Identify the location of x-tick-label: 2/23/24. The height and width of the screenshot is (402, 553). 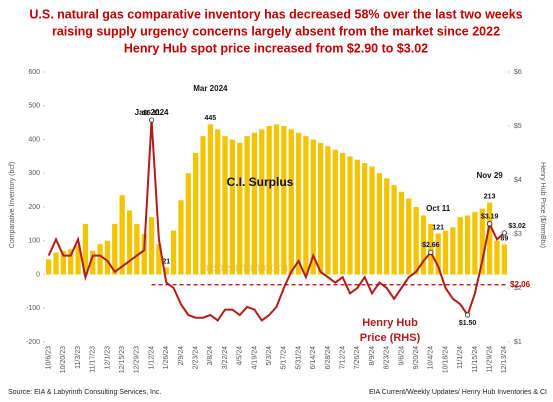
(196, 357).